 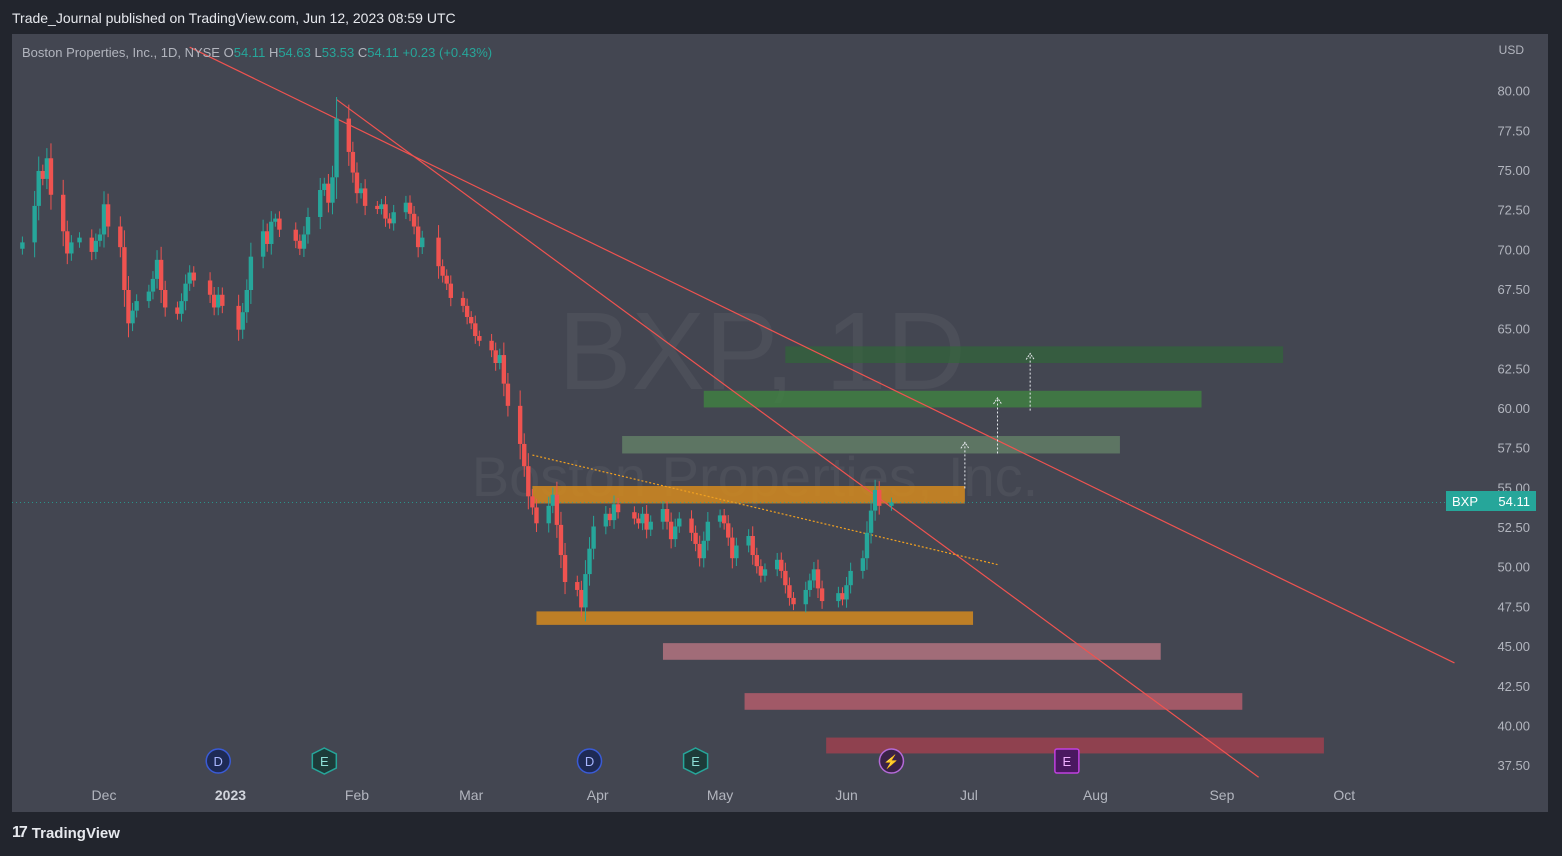 What do you see at coordinates (1491, 501) in the screenshot?
I see `last-price-tag: BXP 54.11` at bounding box center [1491, 501].